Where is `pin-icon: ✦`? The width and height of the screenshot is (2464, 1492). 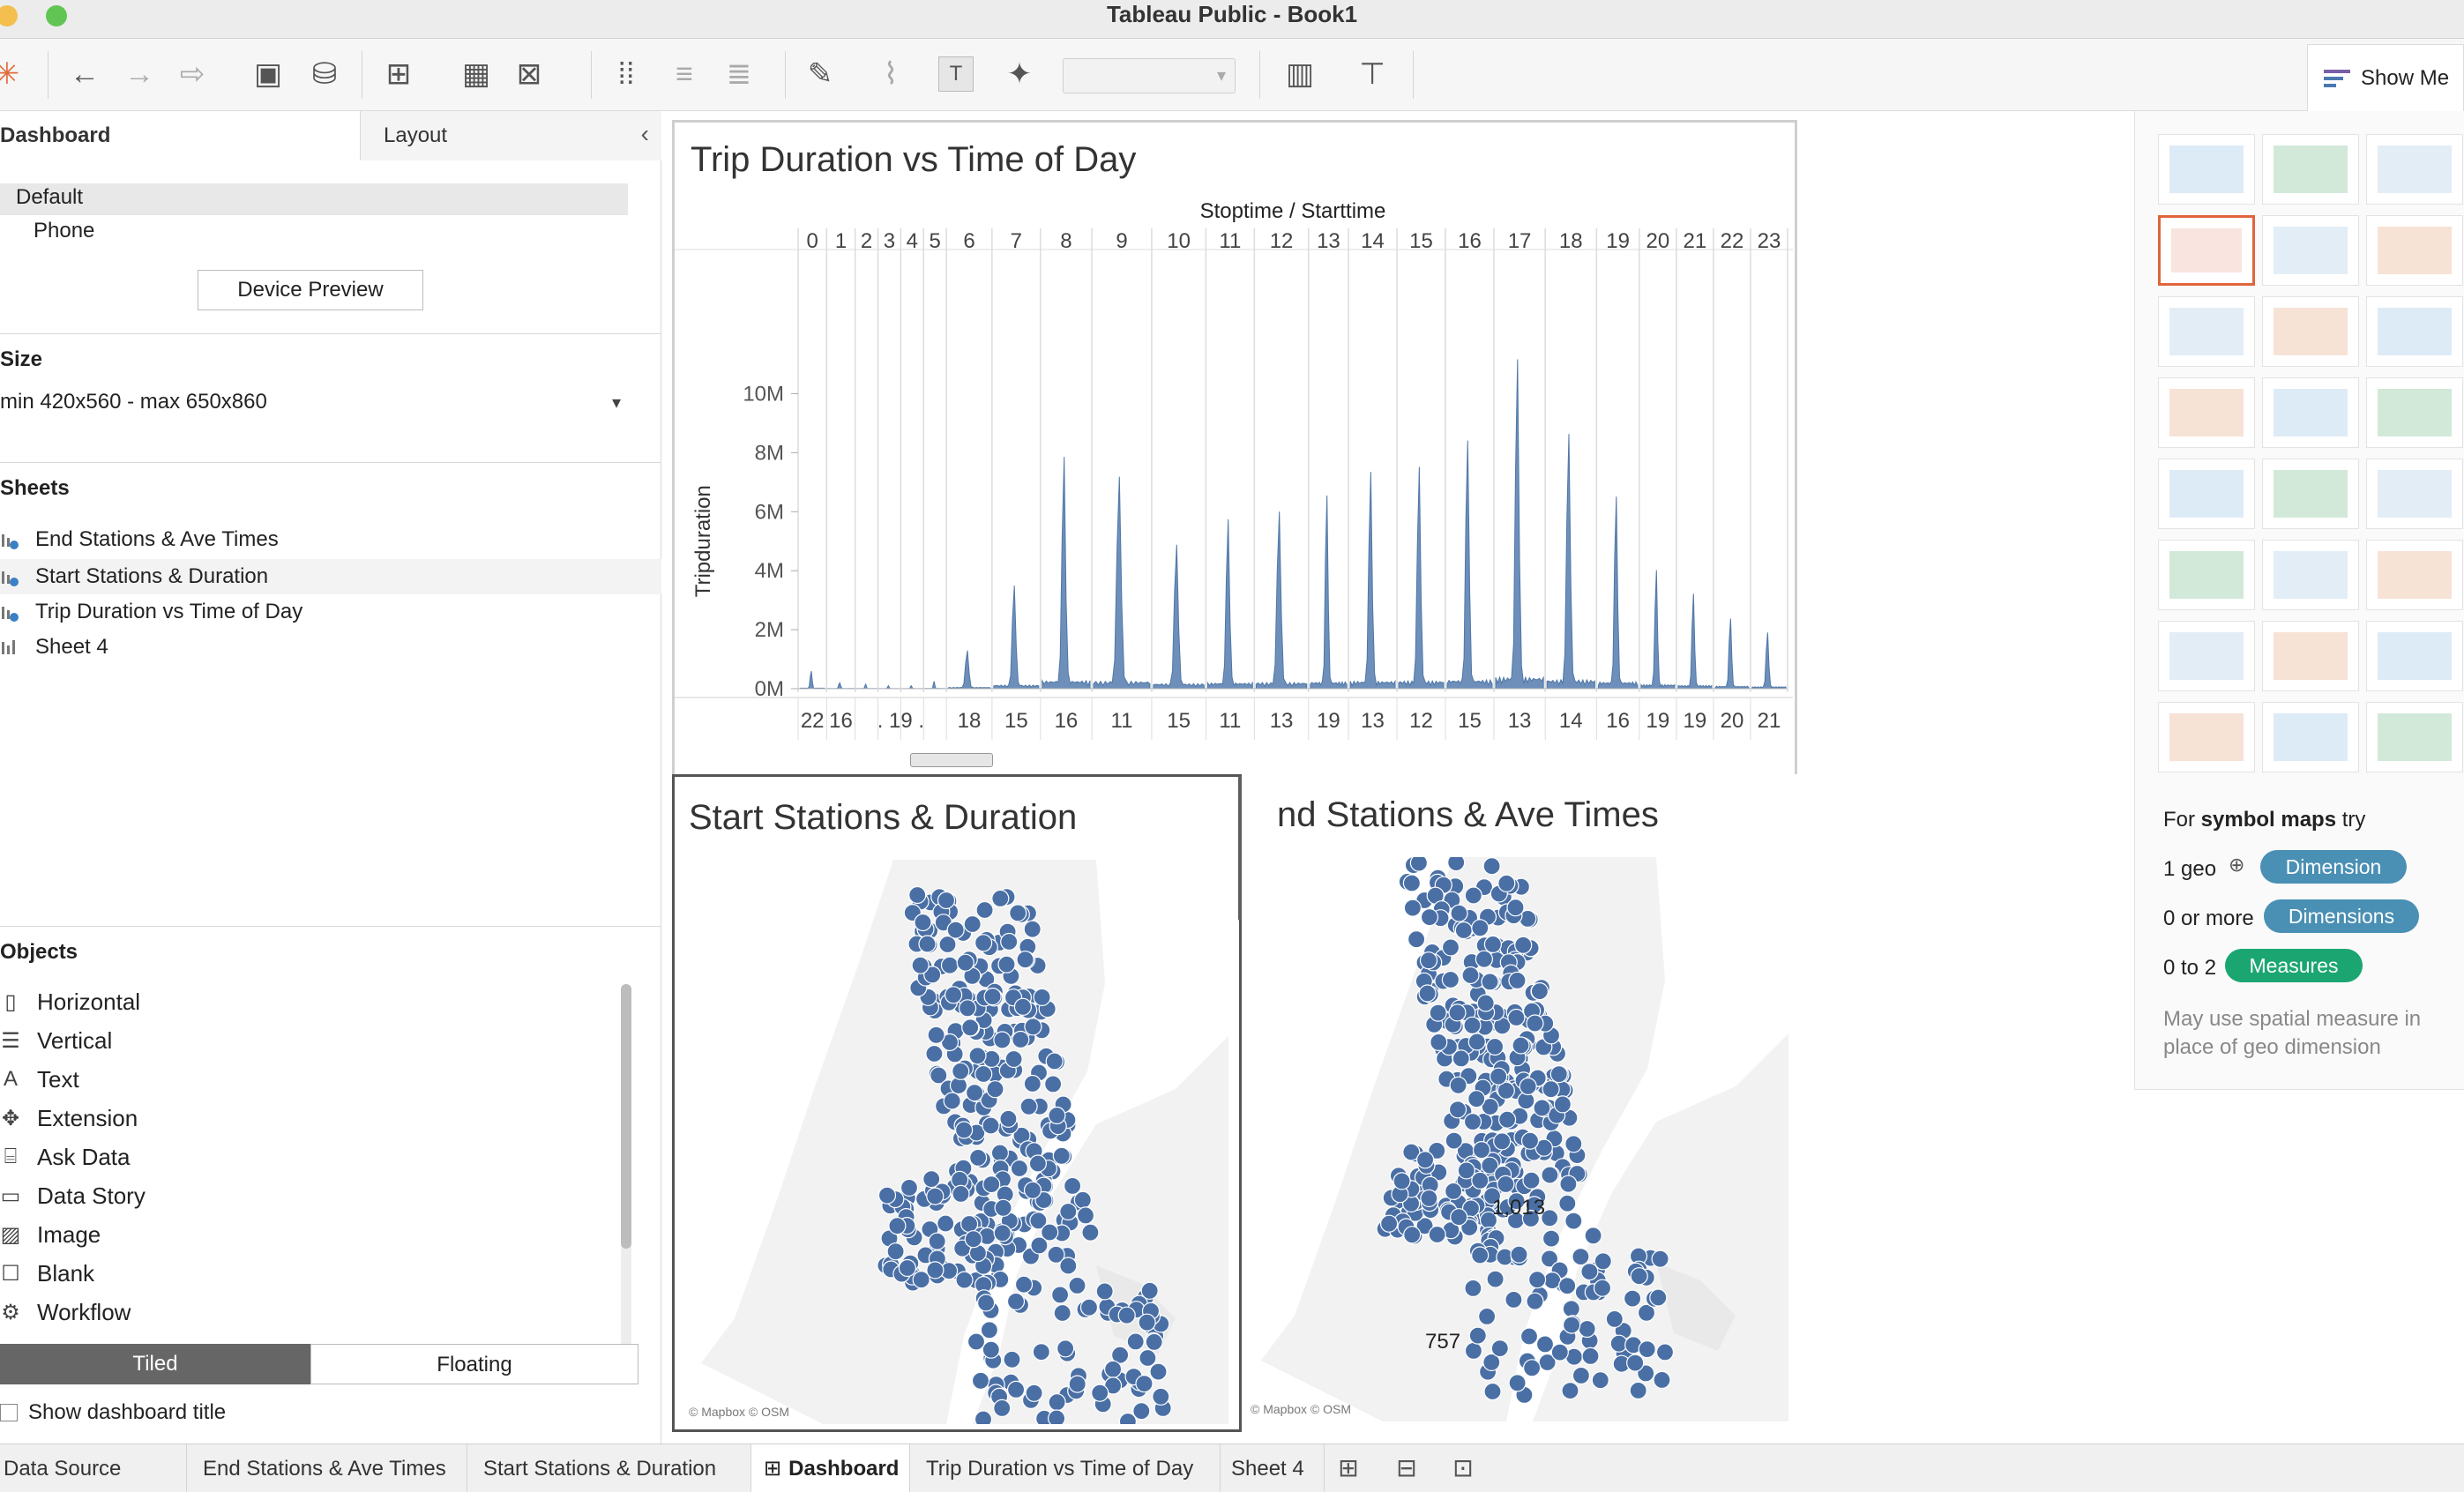 pin-icon: ✦ is located at coordinates (1019, 74).